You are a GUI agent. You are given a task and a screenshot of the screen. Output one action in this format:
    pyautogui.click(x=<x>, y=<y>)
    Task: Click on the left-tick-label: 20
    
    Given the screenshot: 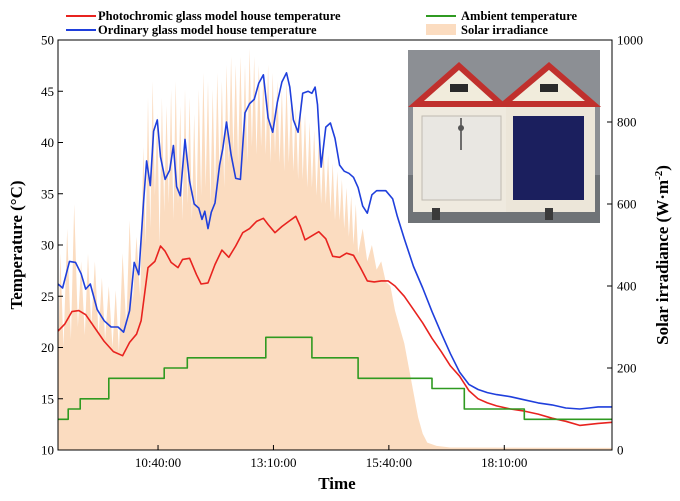 What is the action you would take?
    pyautogui.click(x=47, y=347)
    